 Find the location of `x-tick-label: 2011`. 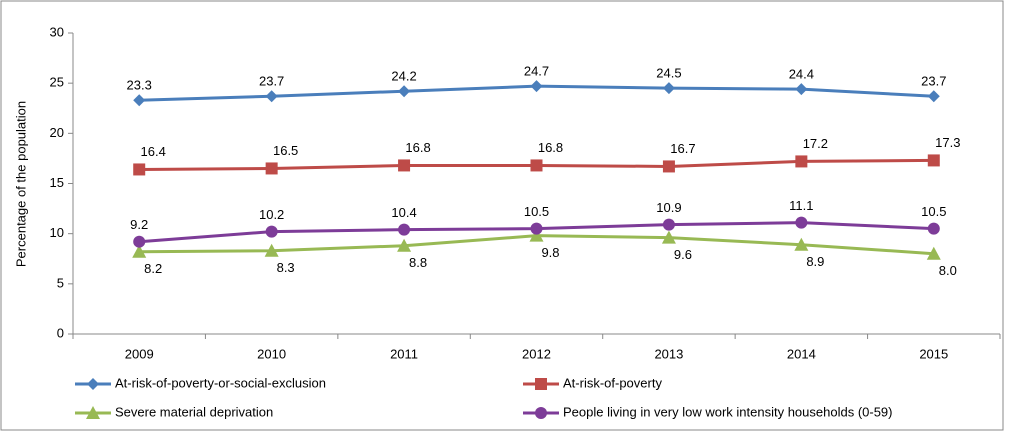

x-tick-label: 2011 is located at coordinates (404, 353).